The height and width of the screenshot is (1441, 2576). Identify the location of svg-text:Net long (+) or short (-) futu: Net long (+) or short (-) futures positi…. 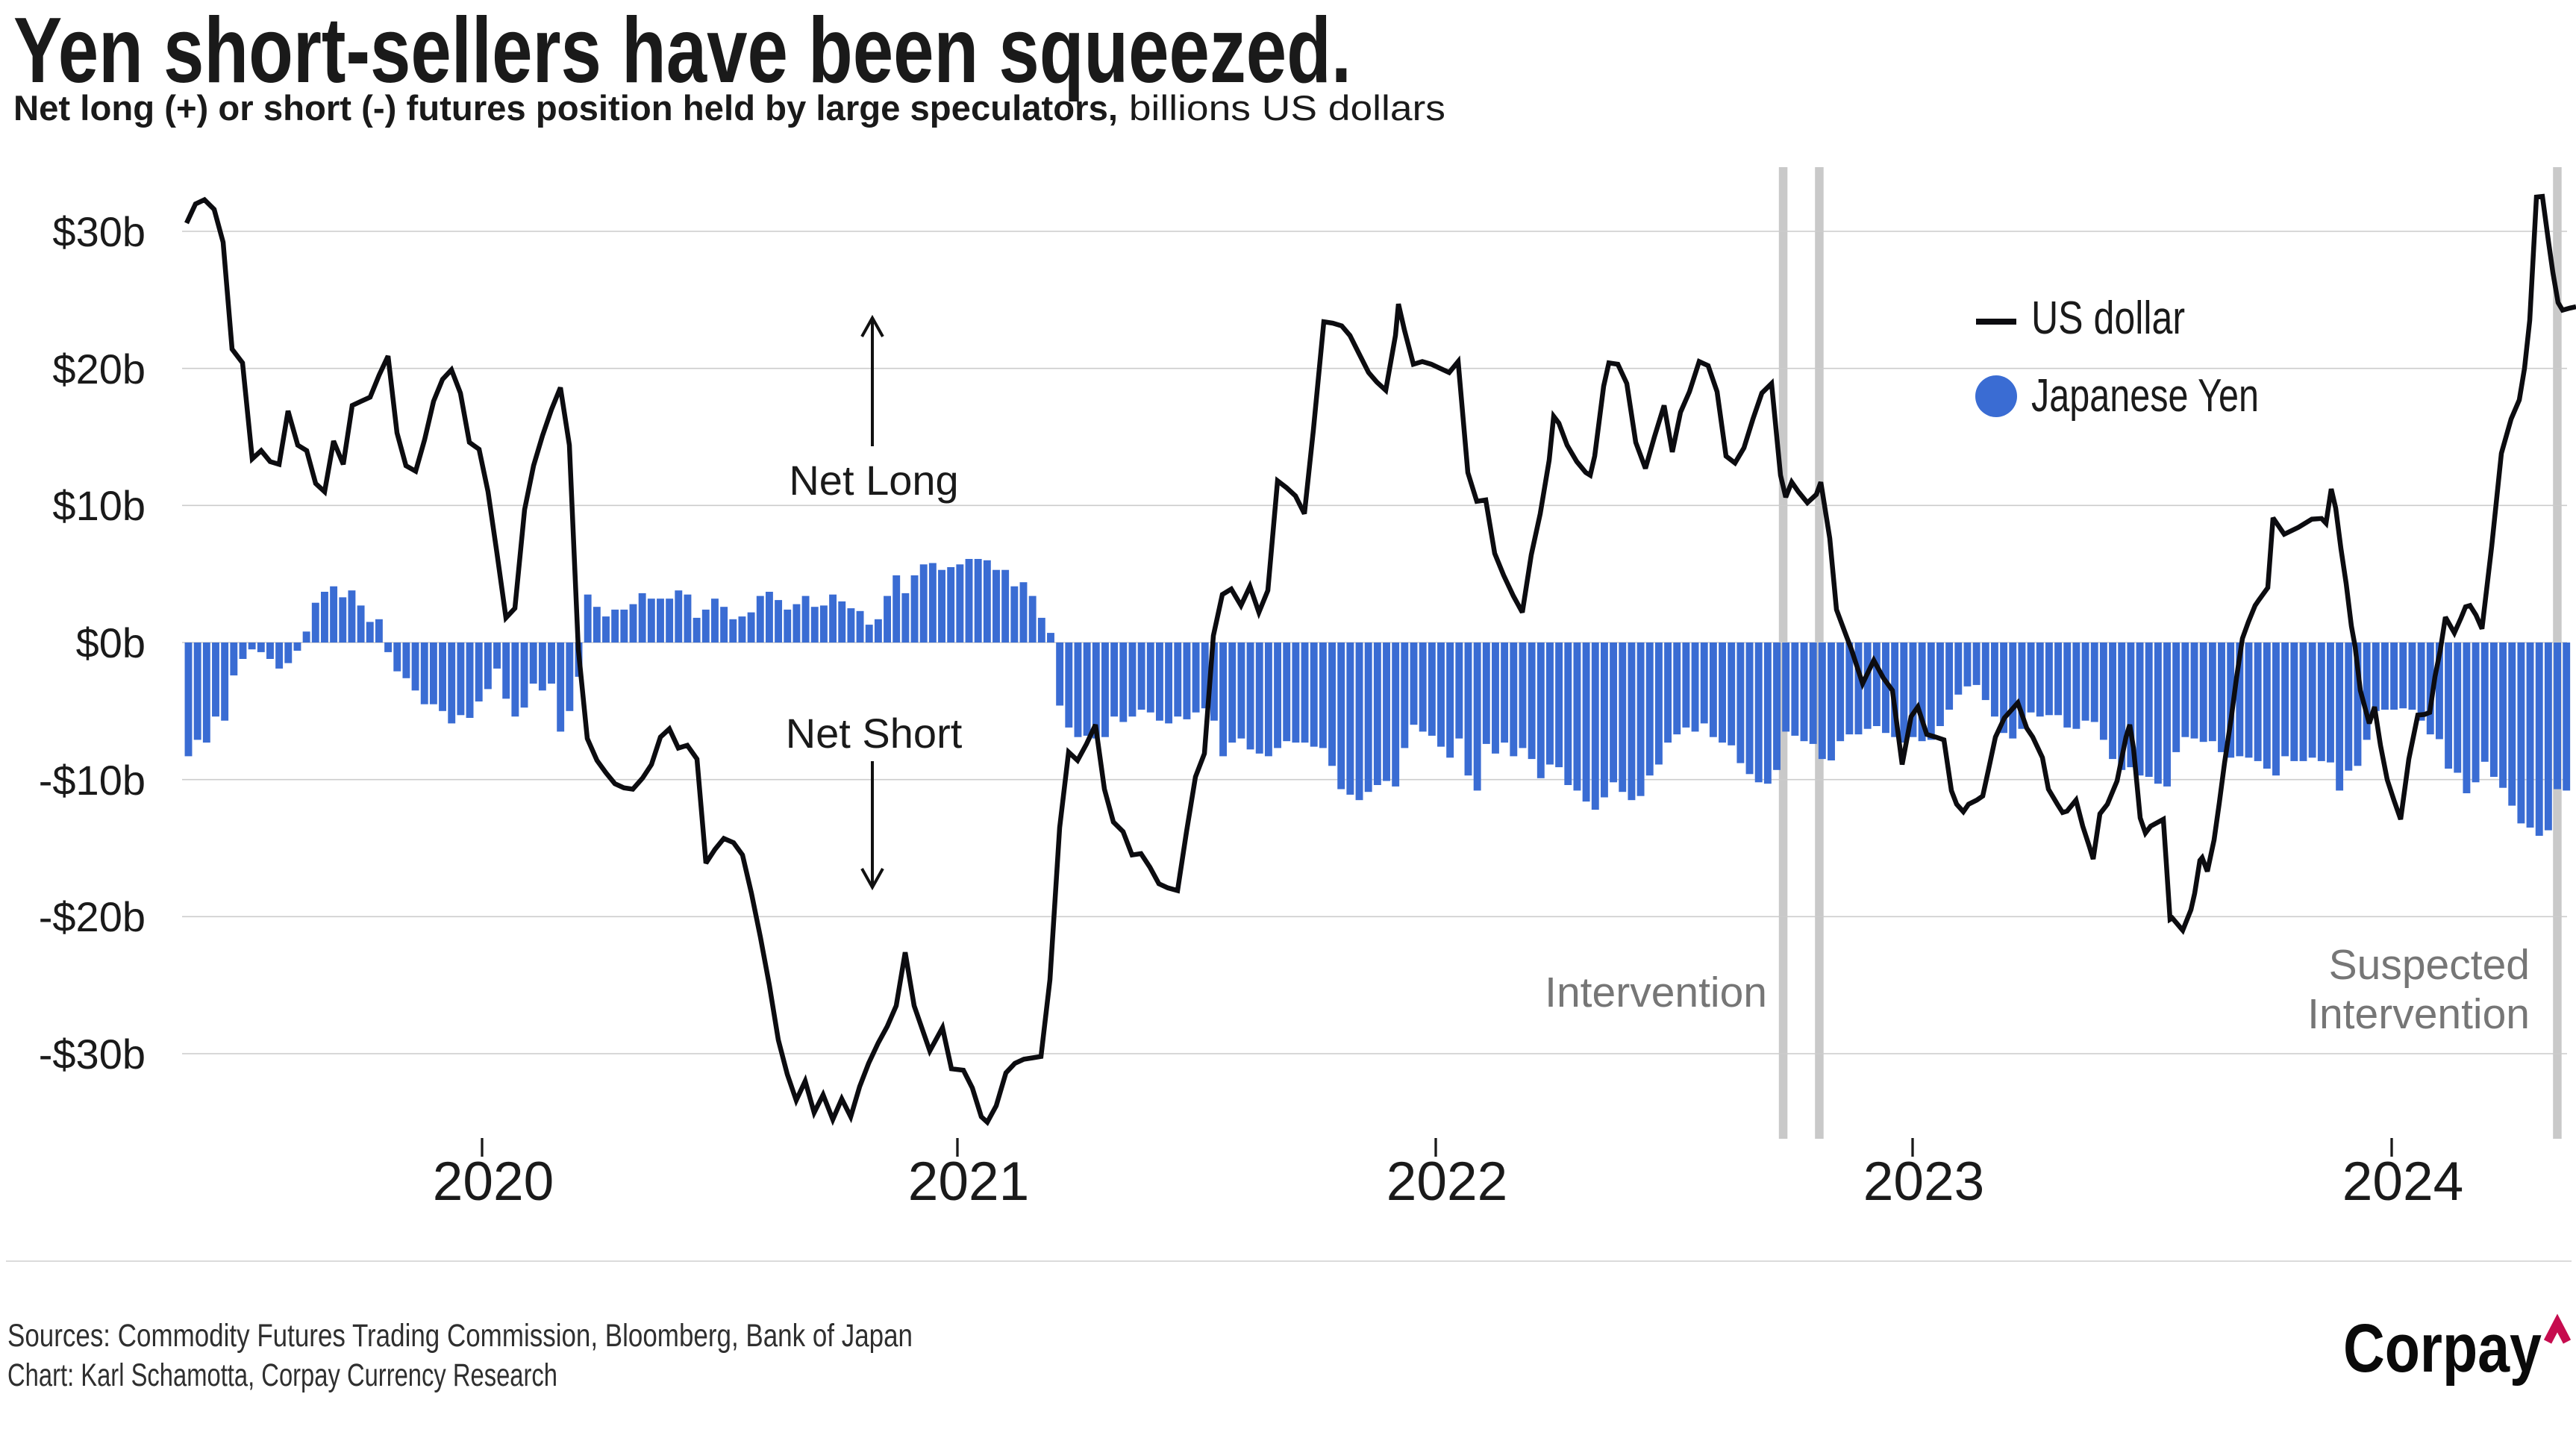
(729, 108).